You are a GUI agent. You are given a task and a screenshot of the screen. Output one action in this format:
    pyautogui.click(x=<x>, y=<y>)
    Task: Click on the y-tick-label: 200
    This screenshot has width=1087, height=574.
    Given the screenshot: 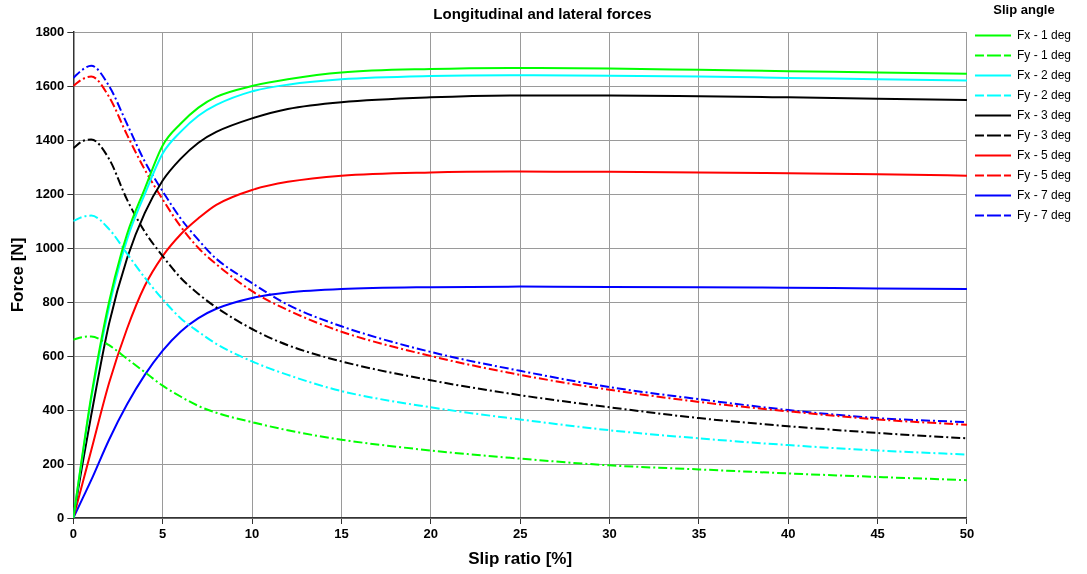 What is the action you would take?
    pyautogui.click(x=53, y=463)
    